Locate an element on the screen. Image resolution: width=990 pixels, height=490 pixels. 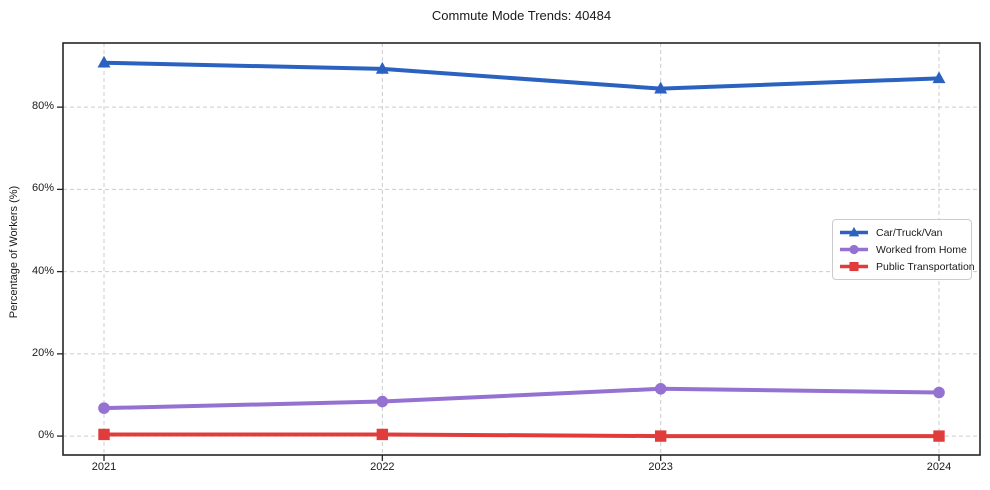
legend-item: Car/Truck/Van is located at coordinates (902, 232).